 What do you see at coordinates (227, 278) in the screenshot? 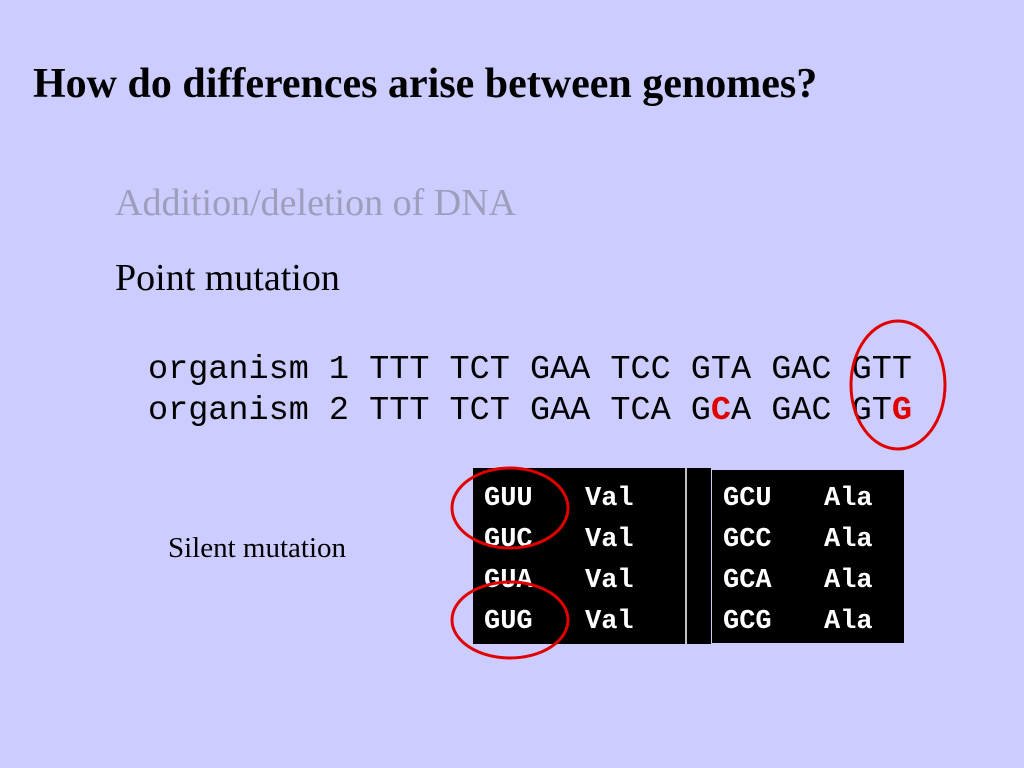
I see `bullet: Point mutation` at bounding box center [227, 278].